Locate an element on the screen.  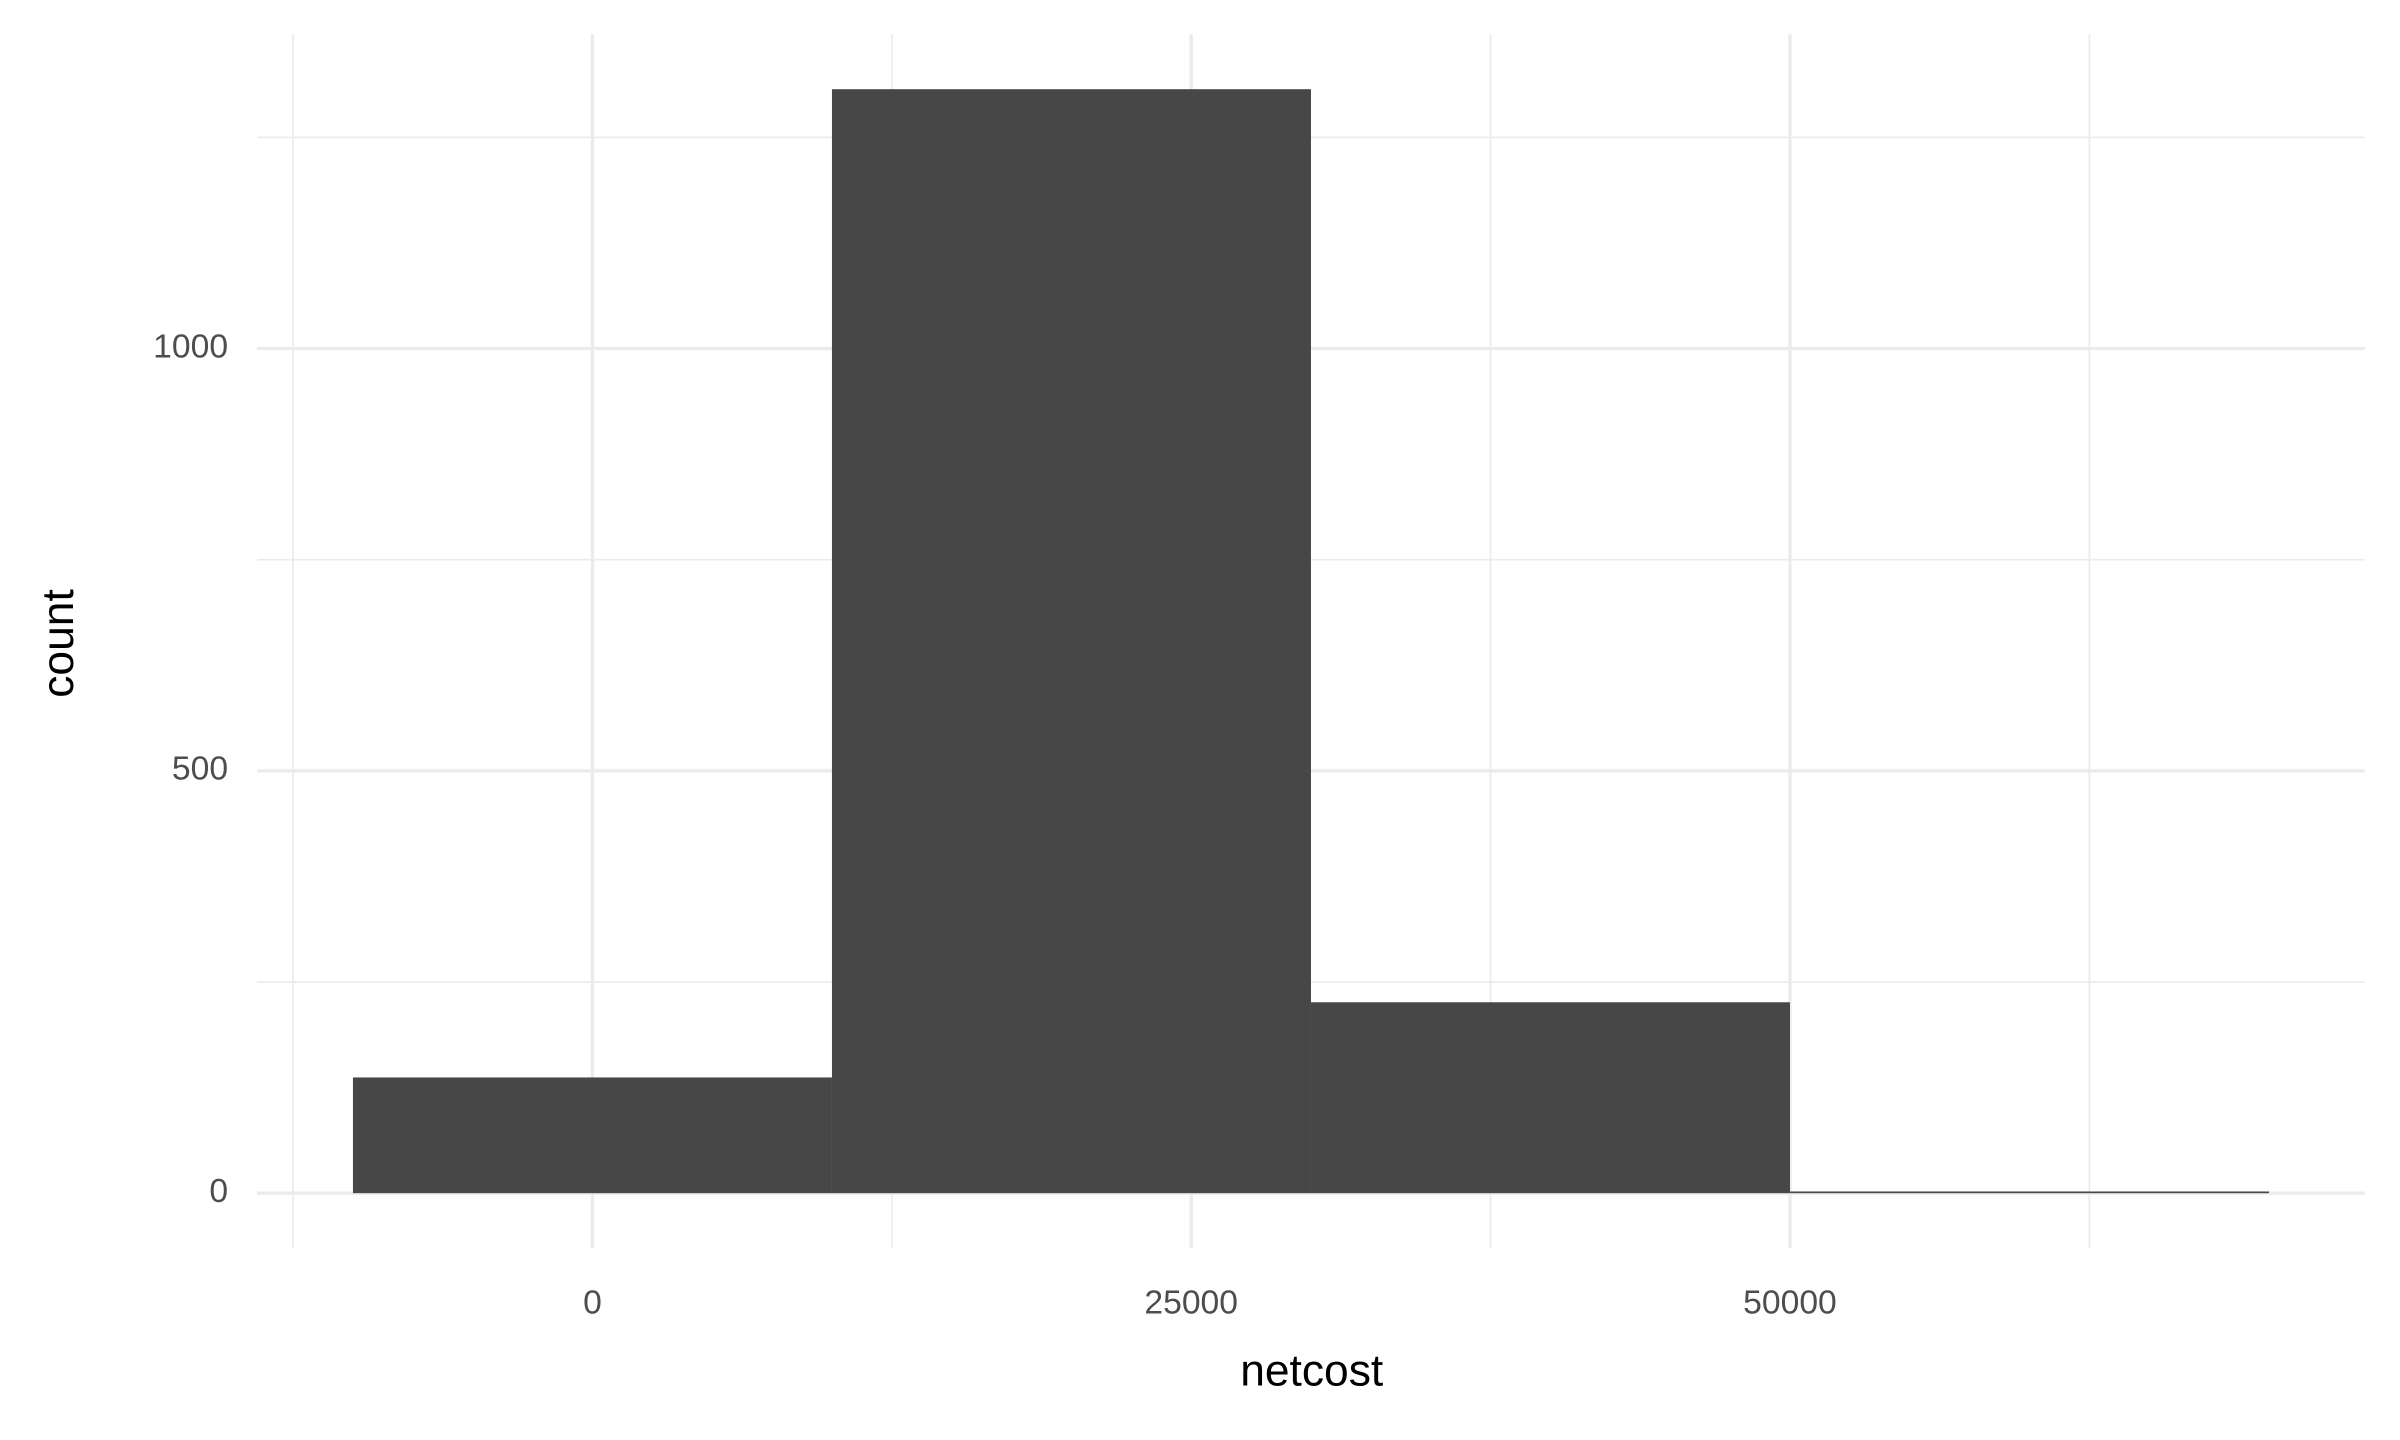
x-tick-label: 0 is located at coordinates (592, 1303).